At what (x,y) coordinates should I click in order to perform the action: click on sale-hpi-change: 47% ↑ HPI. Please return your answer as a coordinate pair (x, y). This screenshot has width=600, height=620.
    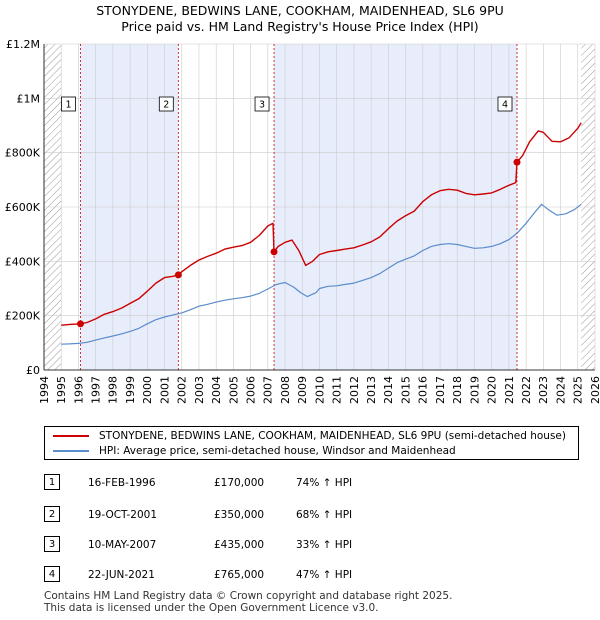
    Looking at the image, I should click on (324, 575).